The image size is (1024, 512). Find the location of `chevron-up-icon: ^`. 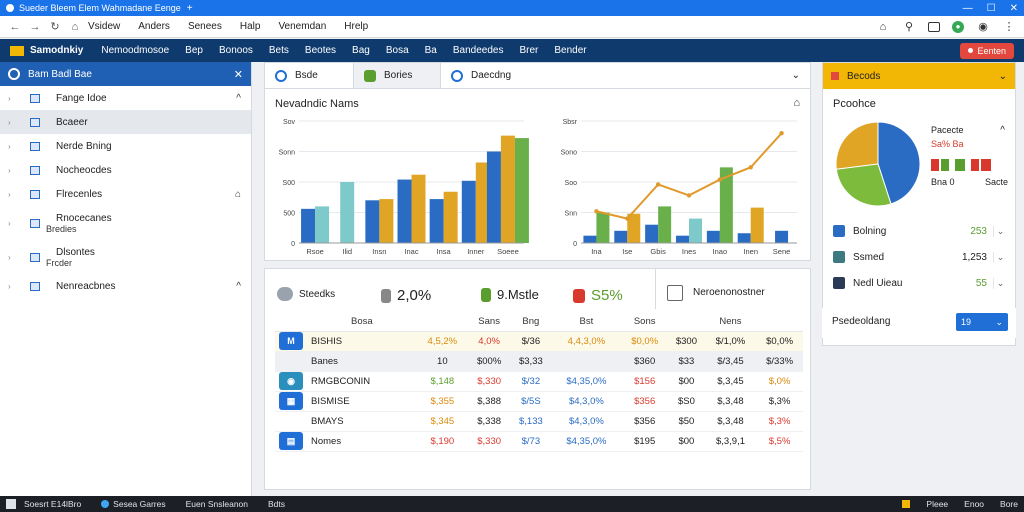

chevron-up-icon: ^ is located at coordinates (1002, 130).